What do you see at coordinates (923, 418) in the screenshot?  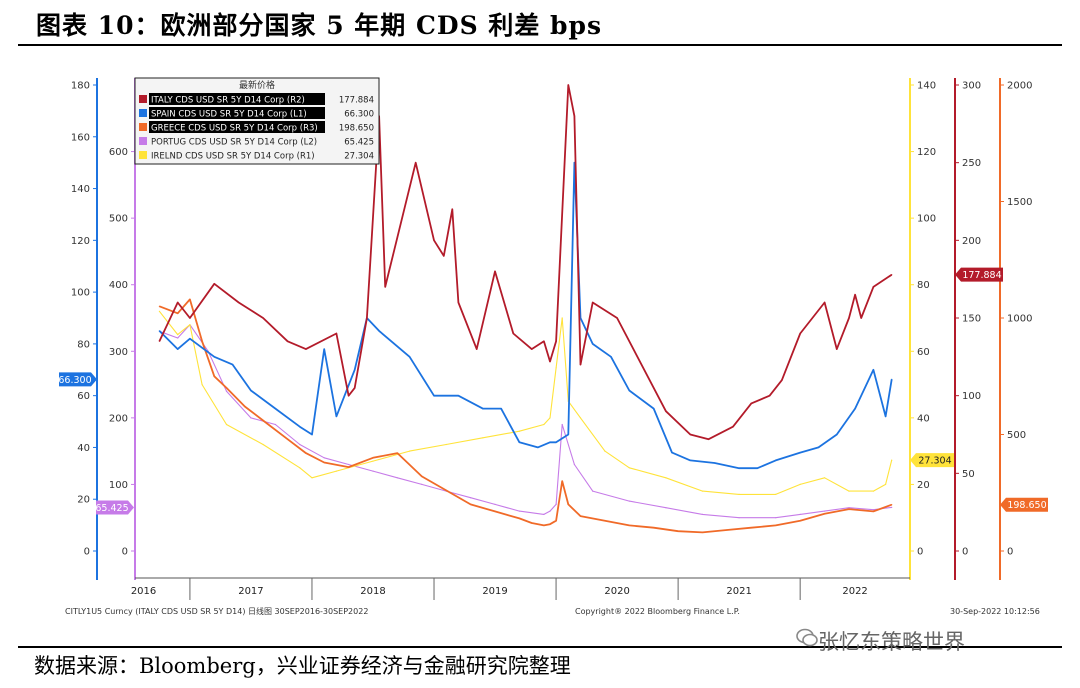 I see `tick-label-R1: 40` at bounding box center [923, 418].